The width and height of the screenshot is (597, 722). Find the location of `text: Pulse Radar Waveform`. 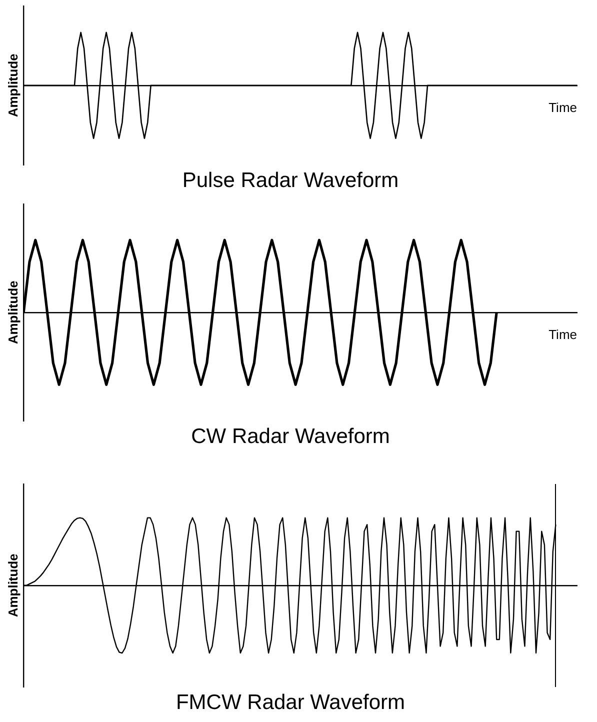

text: Pulse Radar Waveform is located at coordinates (290, 180).